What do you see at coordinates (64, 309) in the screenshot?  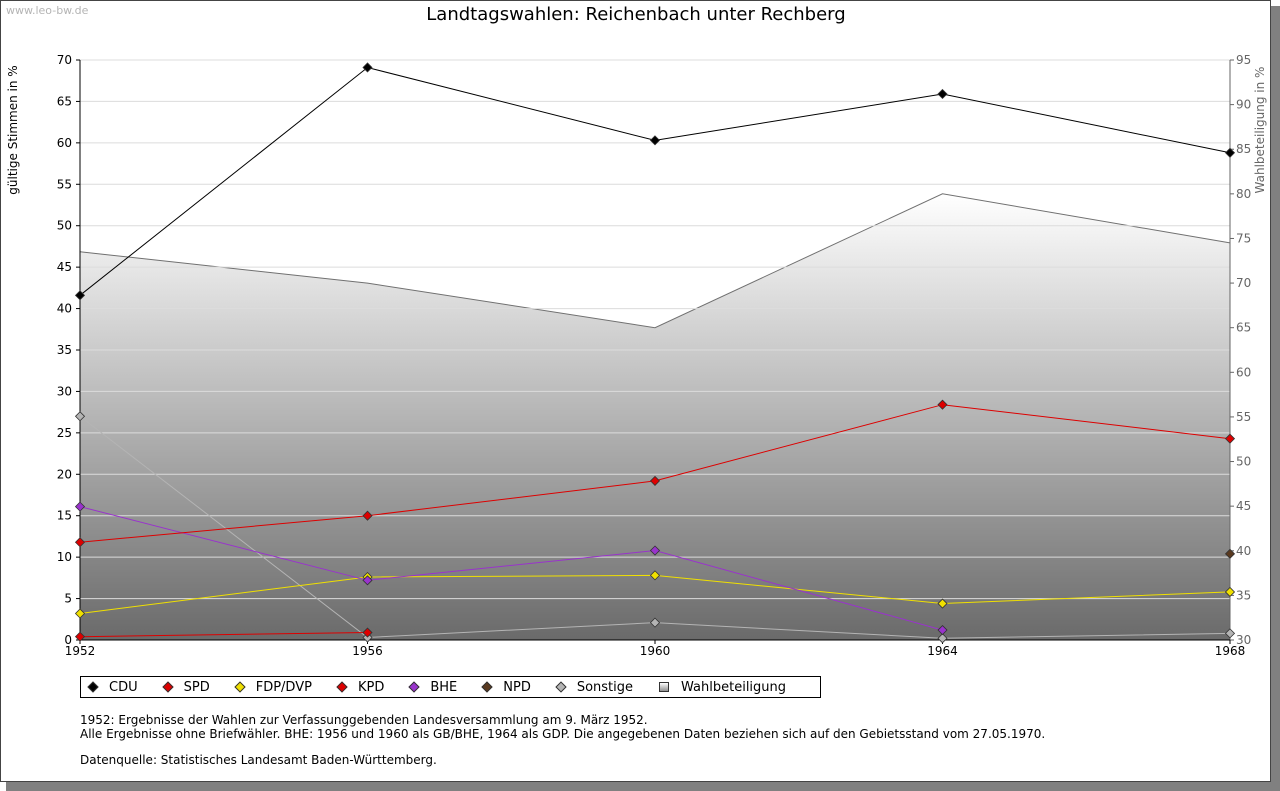 I see `y-tick-label-left: 40` at bounding box center [64, 309].